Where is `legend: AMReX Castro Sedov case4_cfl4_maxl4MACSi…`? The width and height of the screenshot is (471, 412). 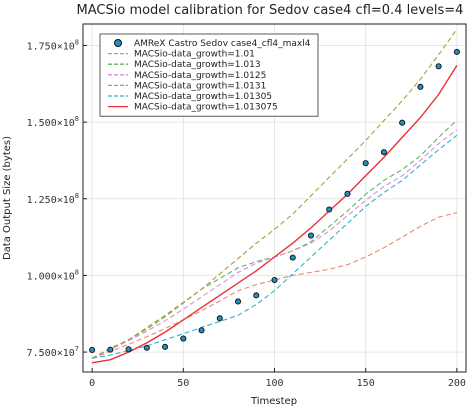
legend: AMReX Castro Sedov case4_cfl4_maxl4MACSi… is located at coordinates (209, 75).